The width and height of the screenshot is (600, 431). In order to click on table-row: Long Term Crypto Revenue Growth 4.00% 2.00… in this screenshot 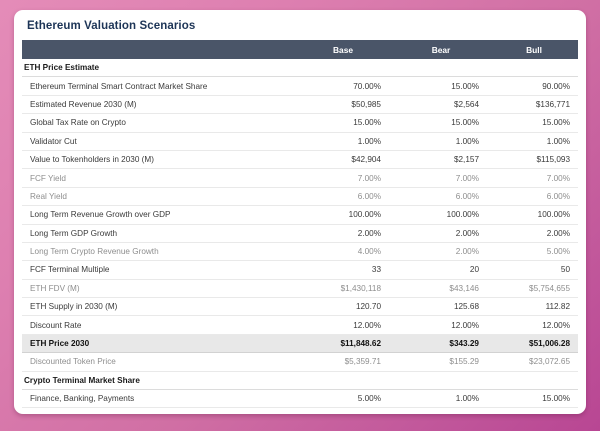, I will do `click(300, 252)`.